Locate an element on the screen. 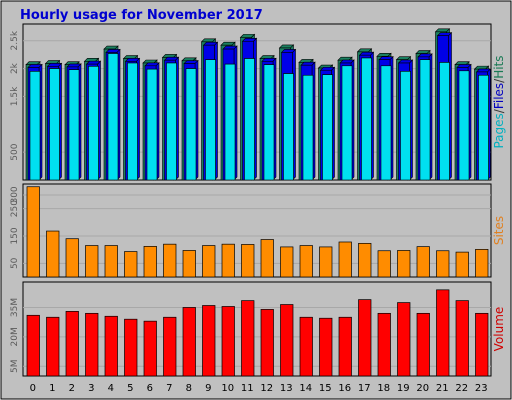 This screenshot has width=512, height=400. pages-bar-7-front is located at coordinates (171, 121).